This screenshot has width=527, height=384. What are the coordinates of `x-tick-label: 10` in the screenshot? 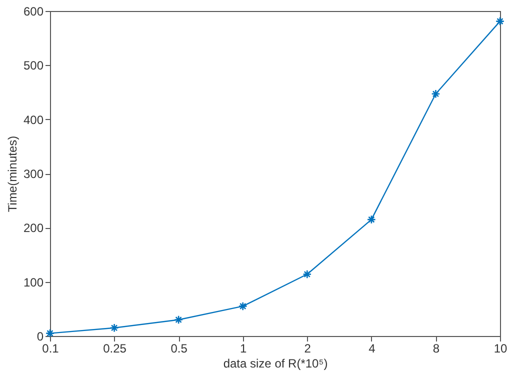 It's located at (501, 349).